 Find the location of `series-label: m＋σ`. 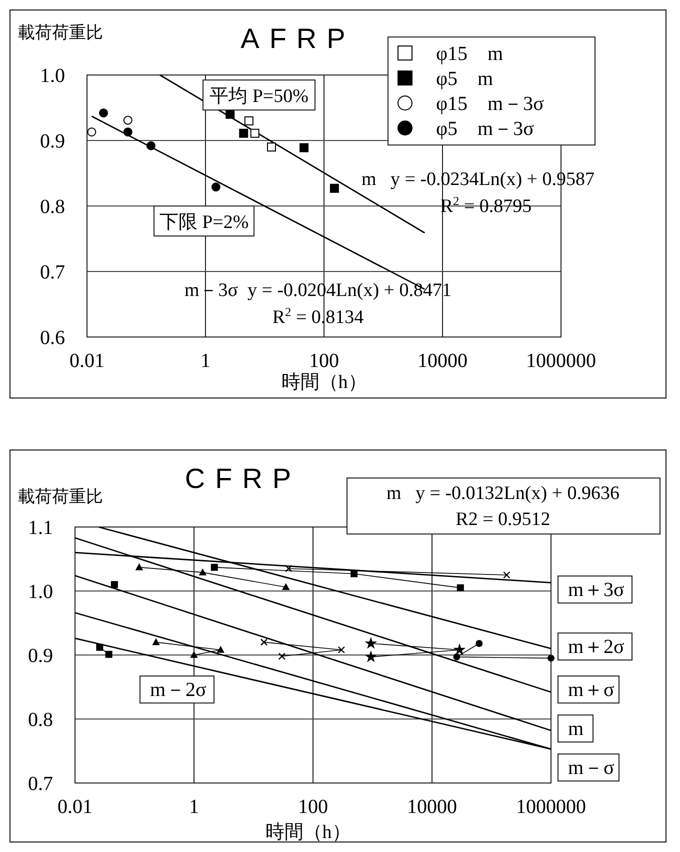

series-label: m＋σ is located at coordinates (591, 690).